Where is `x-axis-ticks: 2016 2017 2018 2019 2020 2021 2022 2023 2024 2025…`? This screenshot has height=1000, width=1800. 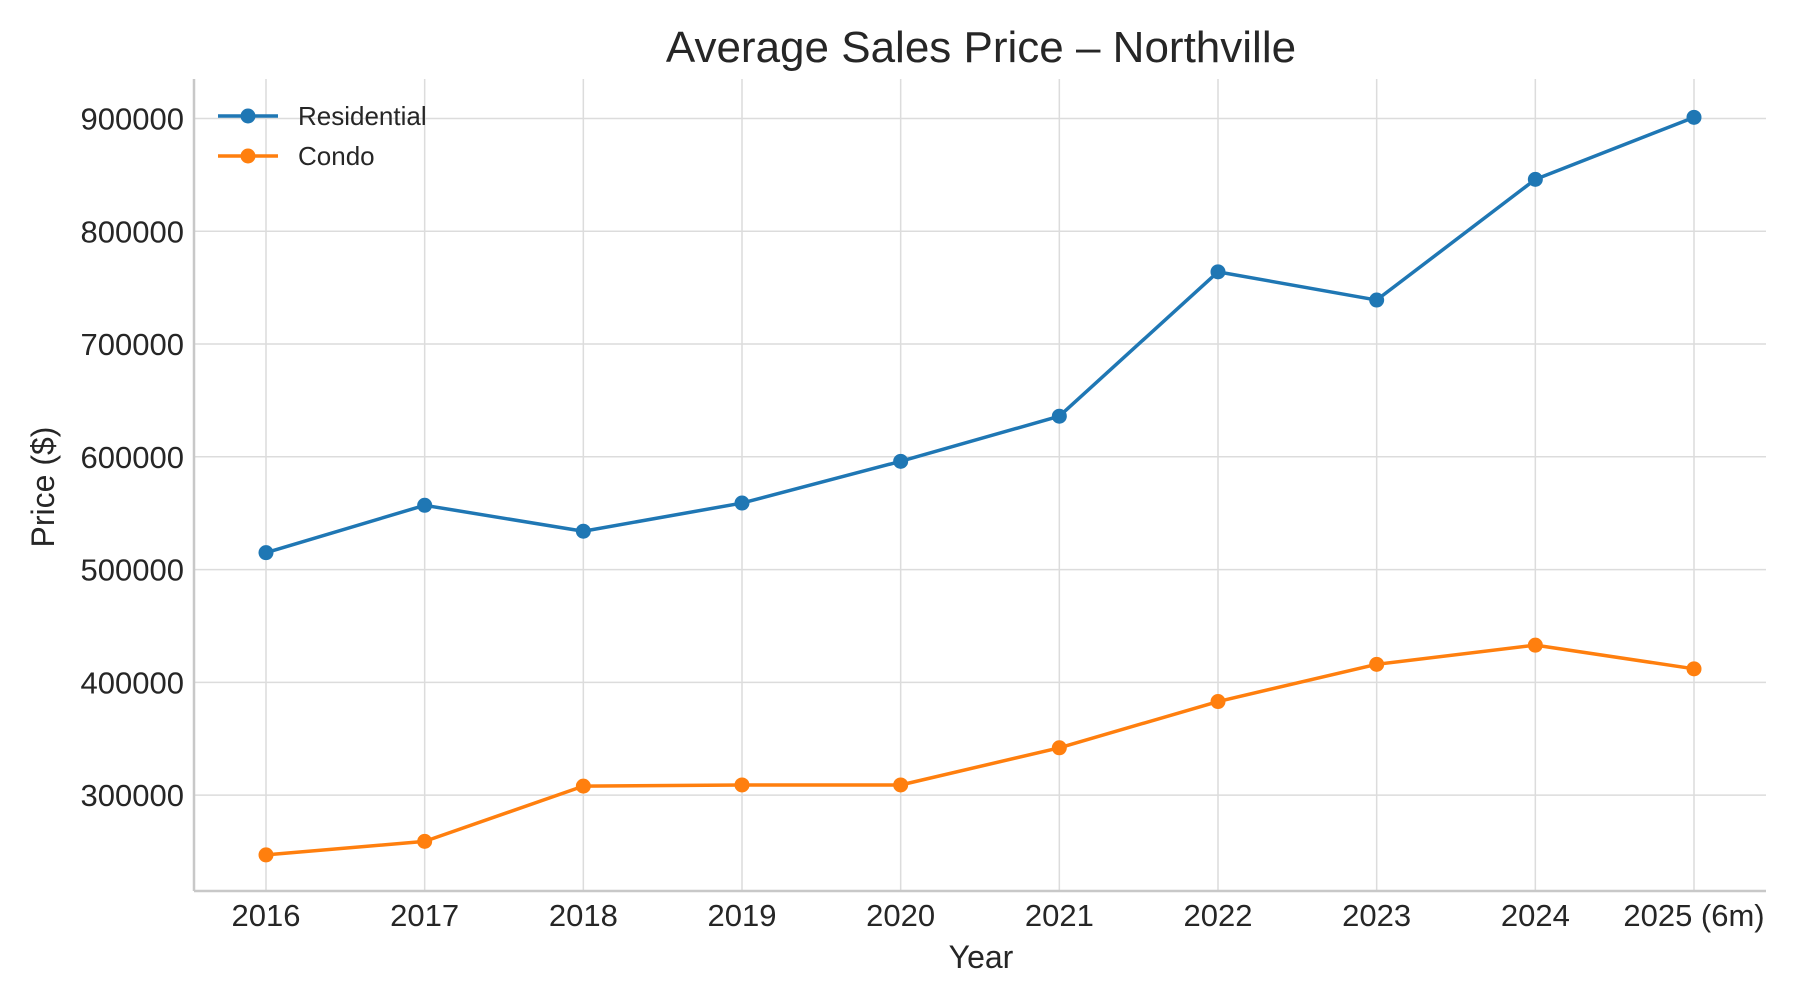 x-axis-ticks: 2016 2017 2018 2019 2020 2021 2022 2023 2024 2025… is located at coordinates (998, 915).